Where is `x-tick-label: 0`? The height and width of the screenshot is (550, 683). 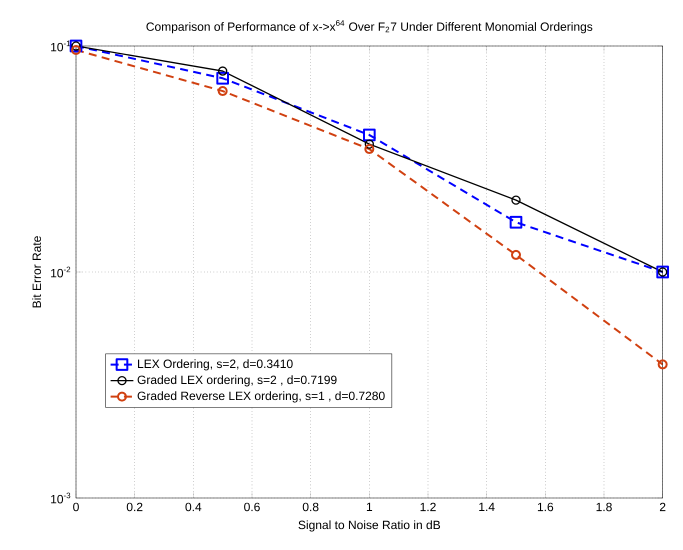 x-tick-label: 0 is located at coordinates (76, 507).